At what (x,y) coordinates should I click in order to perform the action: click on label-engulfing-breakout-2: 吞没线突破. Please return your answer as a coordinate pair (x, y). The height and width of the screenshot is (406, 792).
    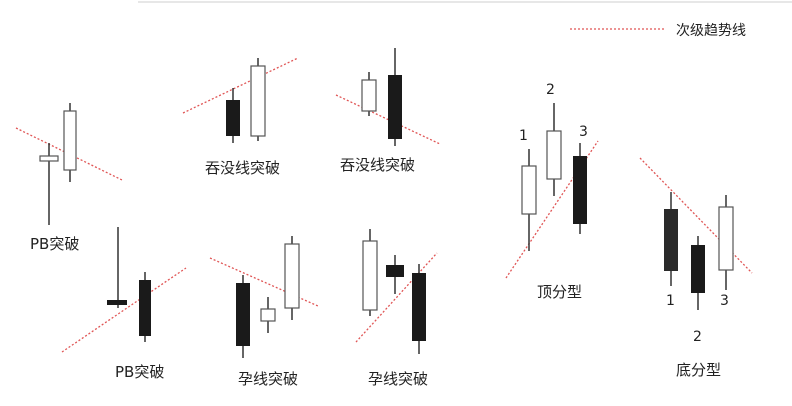
    Looking at the image, I should click on (378, 165).